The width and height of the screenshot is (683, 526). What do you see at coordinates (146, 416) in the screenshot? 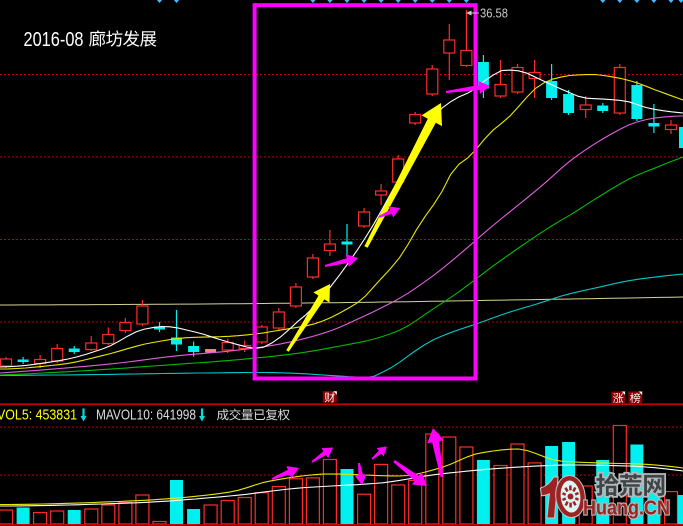
I see `svg-text: MAVOL10: 641998` at bounding box center [146, 416].